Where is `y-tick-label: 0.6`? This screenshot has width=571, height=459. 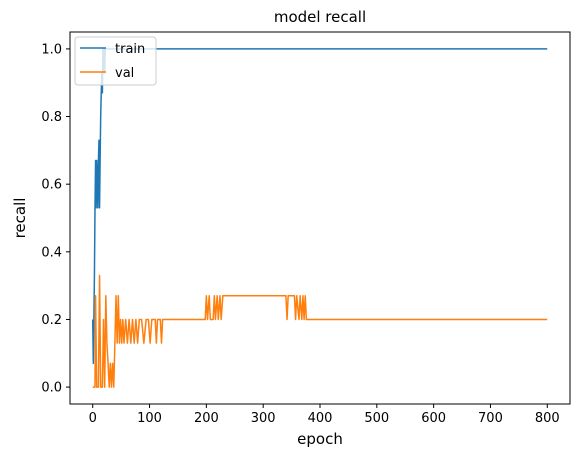
y-tick-label: 0.6 is located at coordinates (51, 185).